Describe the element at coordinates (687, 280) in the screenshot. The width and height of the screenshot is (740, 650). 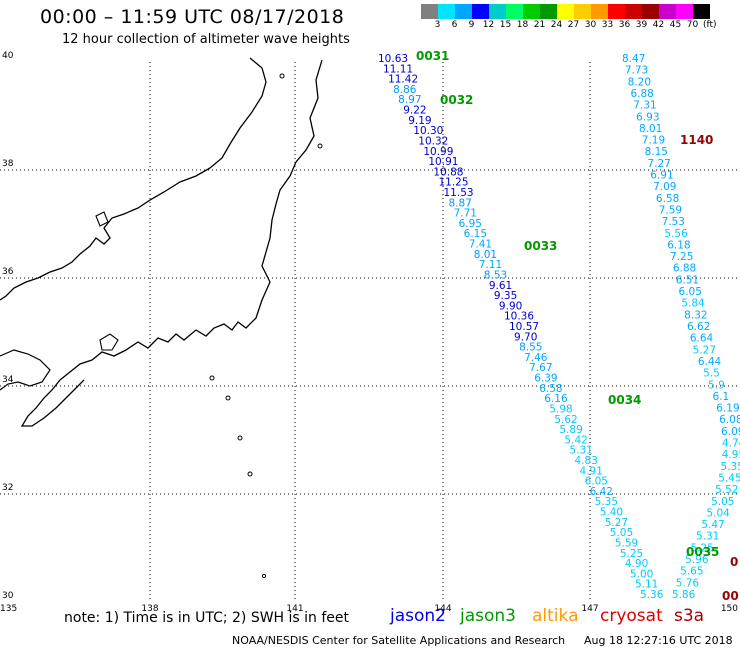
I see `wave-height-value: 6.51` at that location.